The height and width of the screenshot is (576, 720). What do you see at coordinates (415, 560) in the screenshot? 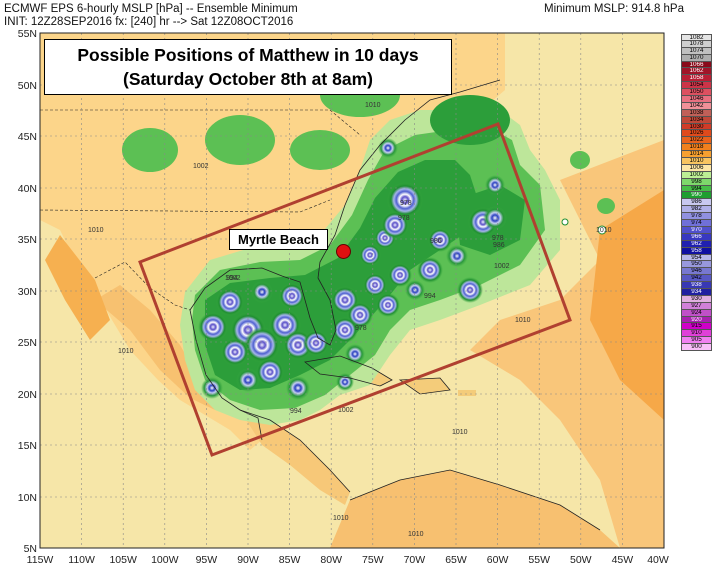
I see `lon-tick-label: 70W` at bounding box center [415, 560].